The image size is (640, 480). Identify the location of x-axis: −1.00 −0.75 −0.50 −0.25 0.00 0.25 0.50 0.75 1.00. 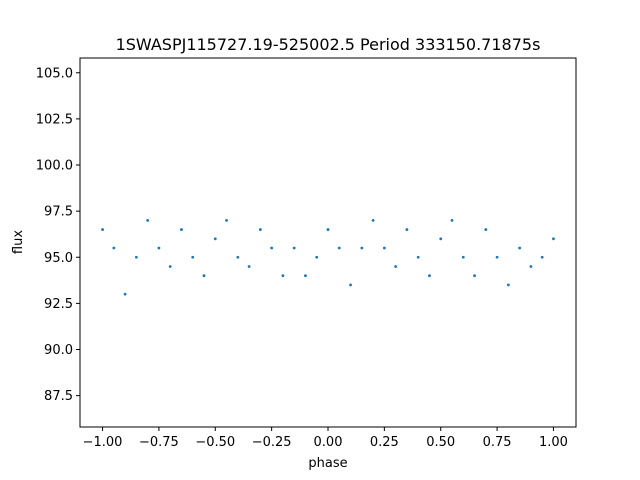
(325, 438).